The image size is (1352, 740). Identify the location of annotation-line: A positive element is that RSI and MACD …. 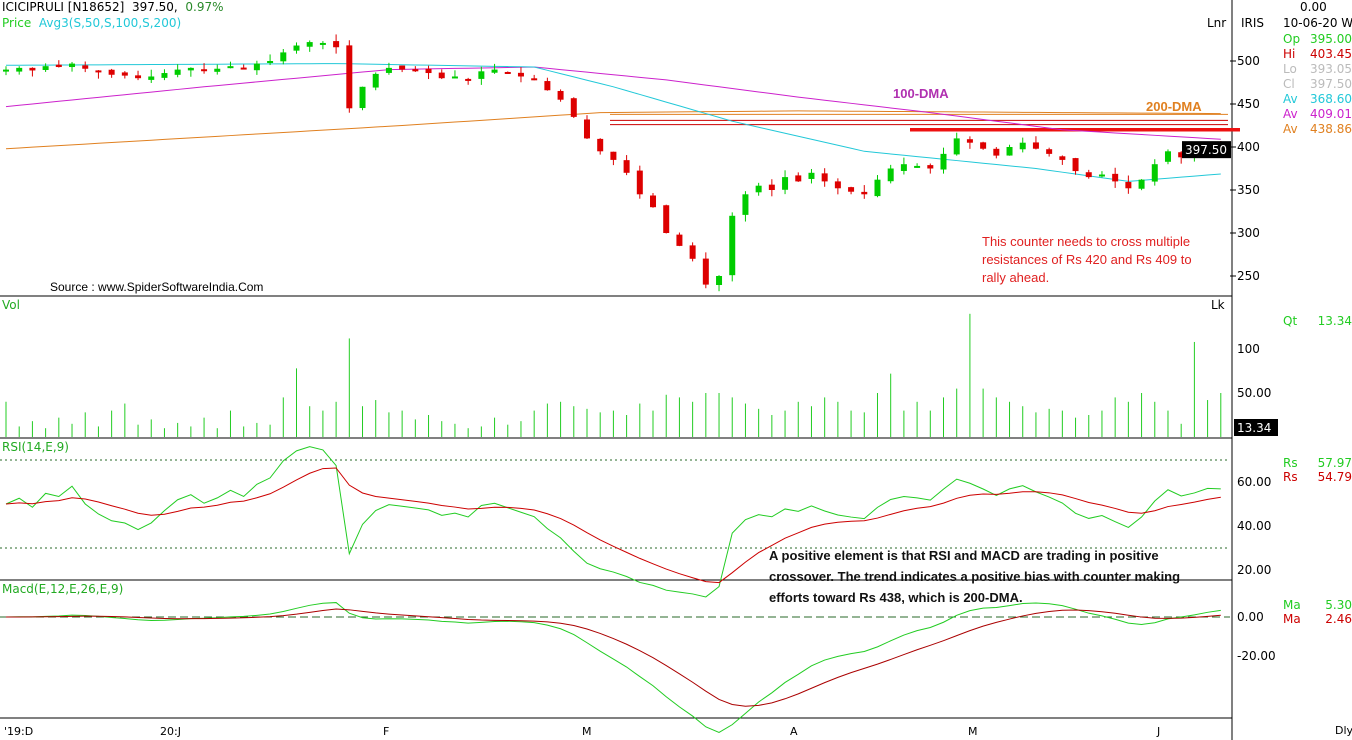
(964, 555).